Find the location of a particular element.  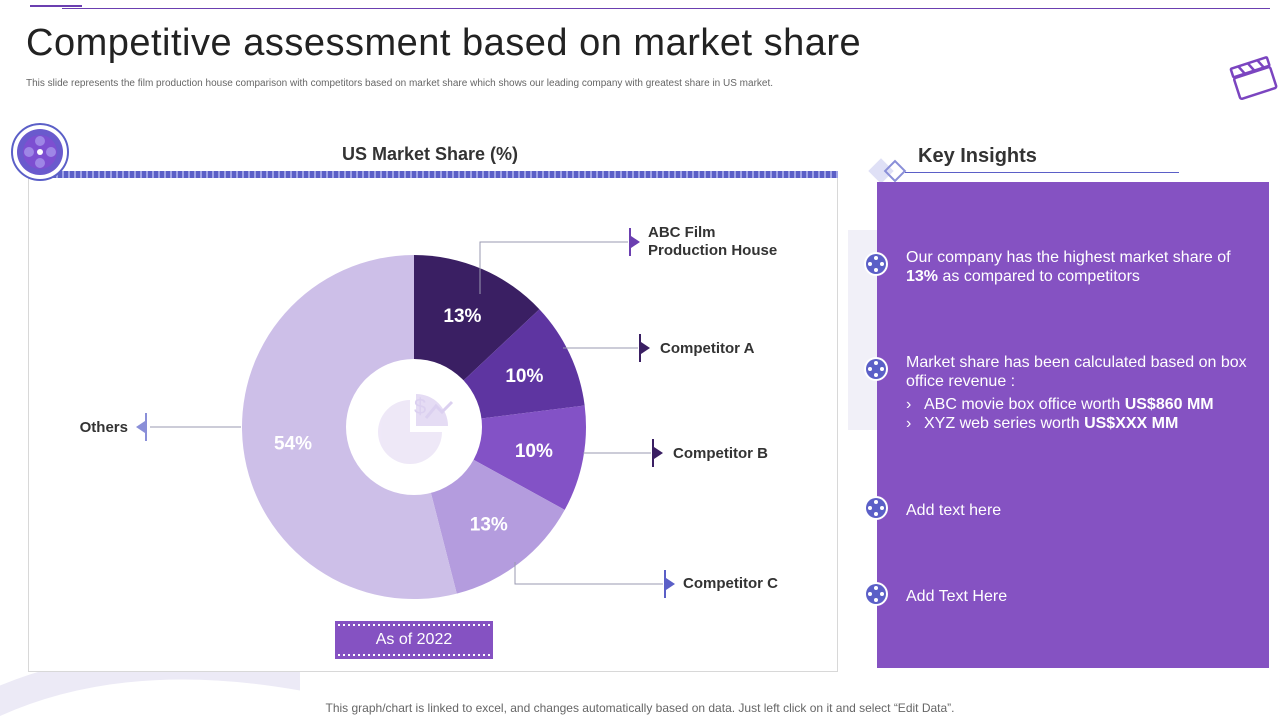

chart-header-bar is located at coordinates (445, 174).